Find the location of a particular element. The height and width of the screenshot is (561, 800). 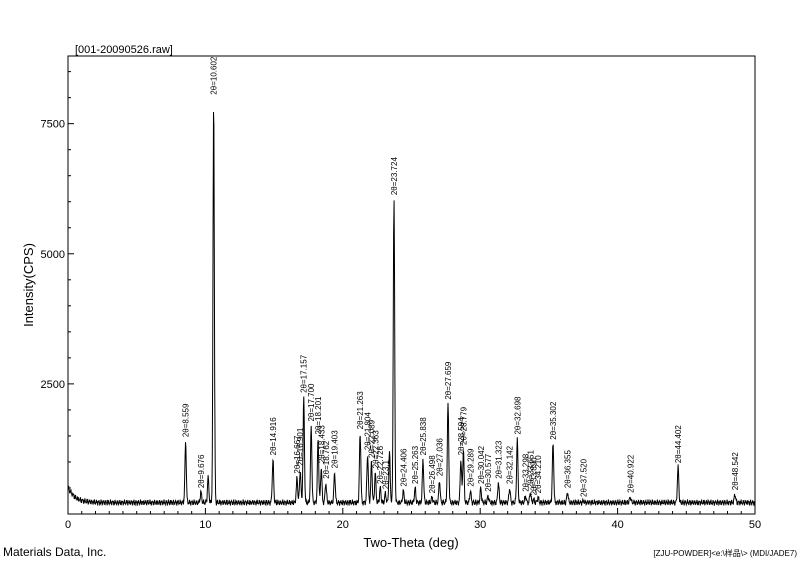

peak-label: 2θ=23.1 is located at coordinates (385, 474).